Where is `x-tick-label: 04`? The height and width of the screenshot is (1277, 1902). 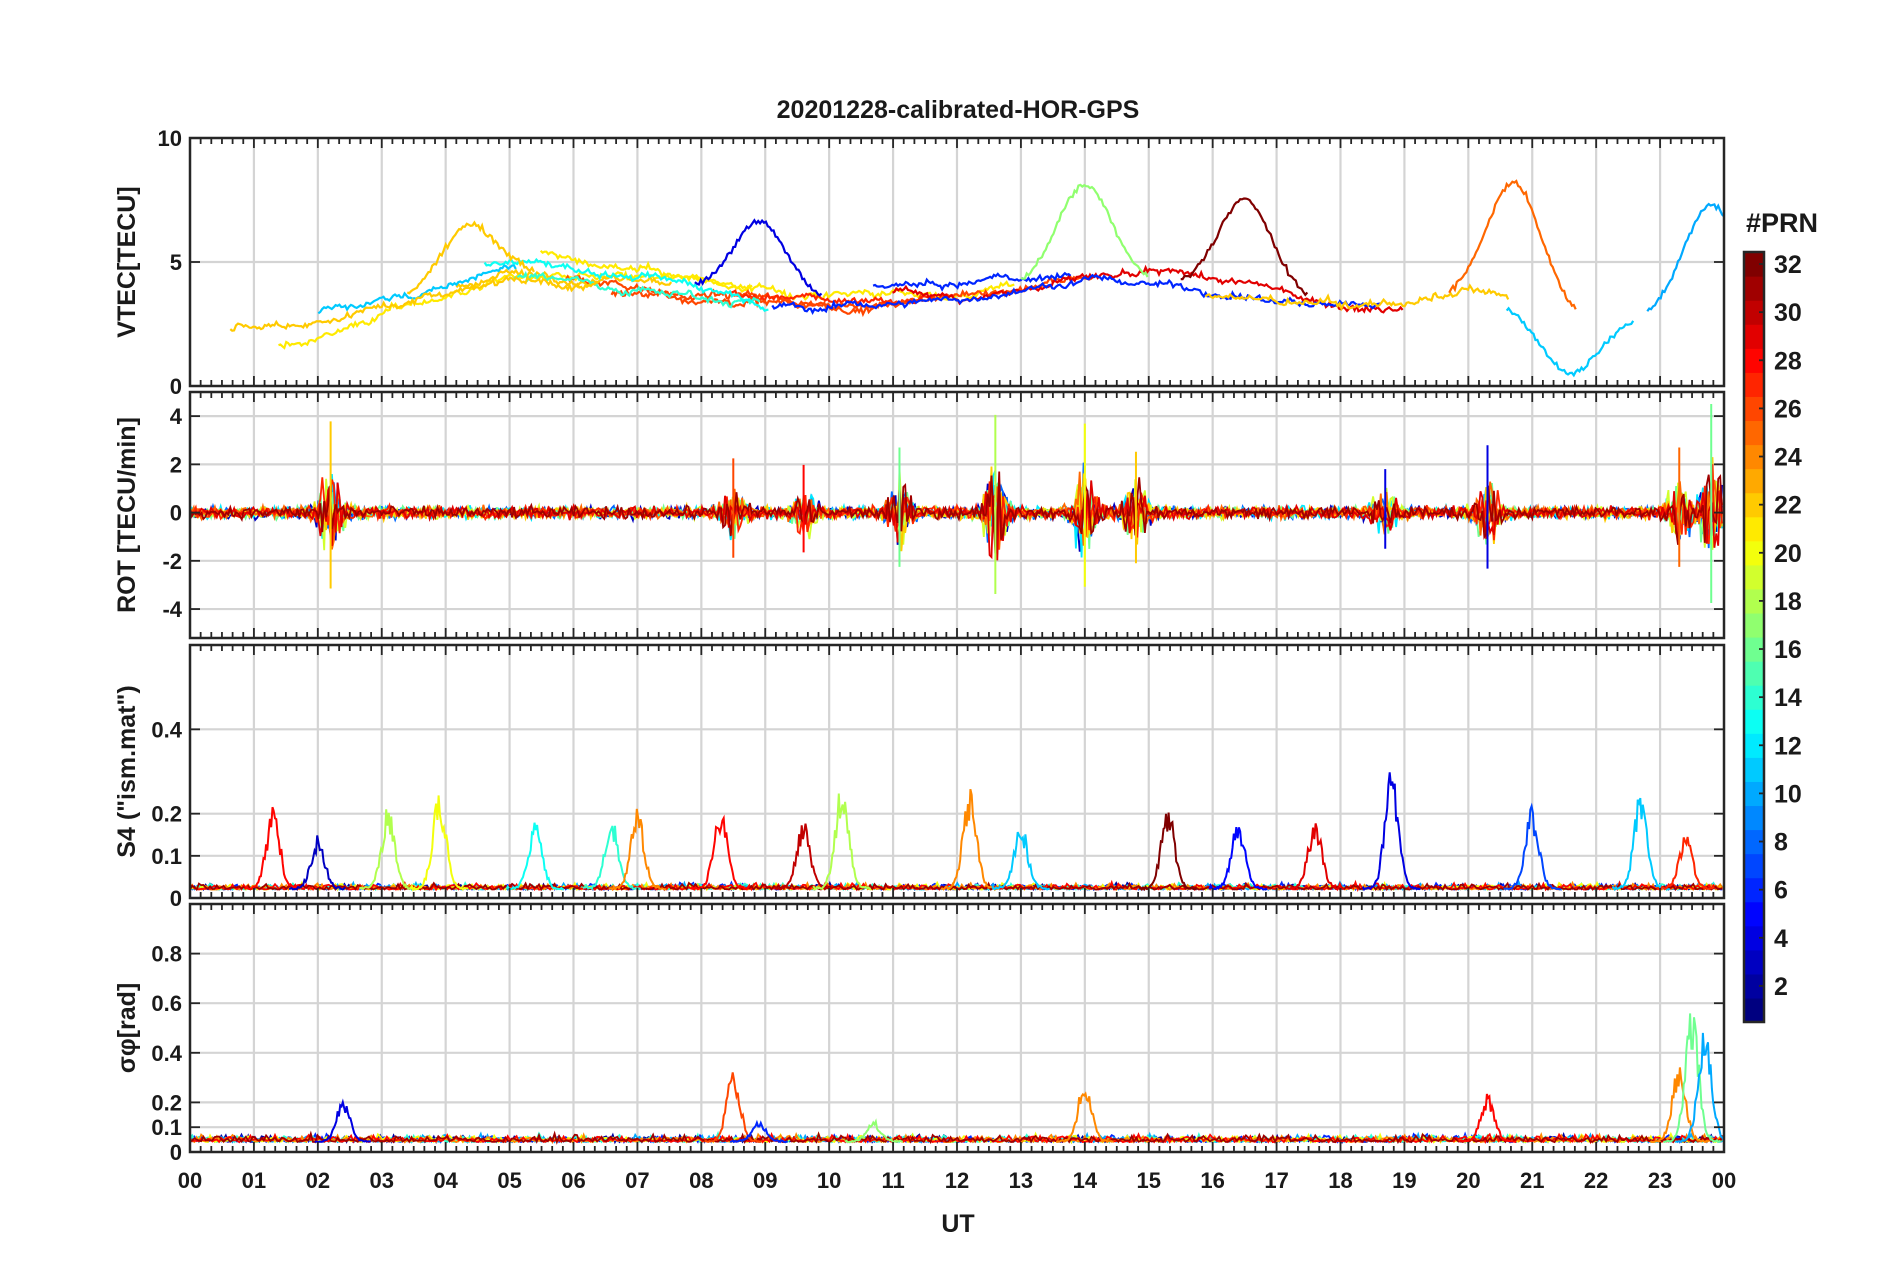
x-tick-label: 04 is located at coordinates (445, 1180).